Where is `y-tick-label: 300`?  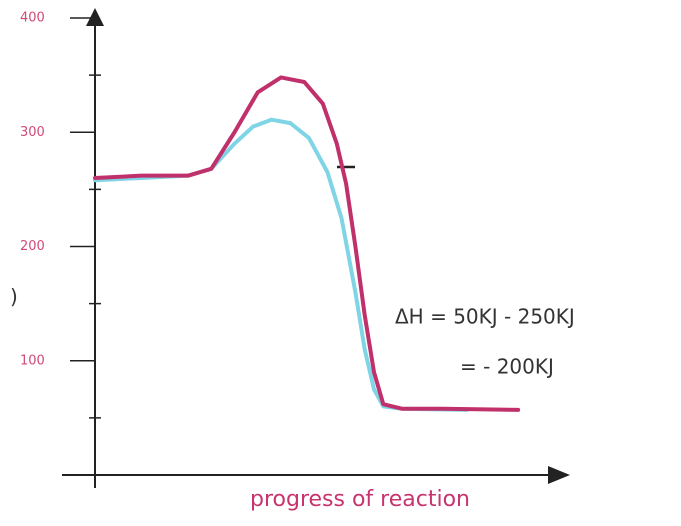 y-tick-label: 300 is located at coordinates (32, 132).